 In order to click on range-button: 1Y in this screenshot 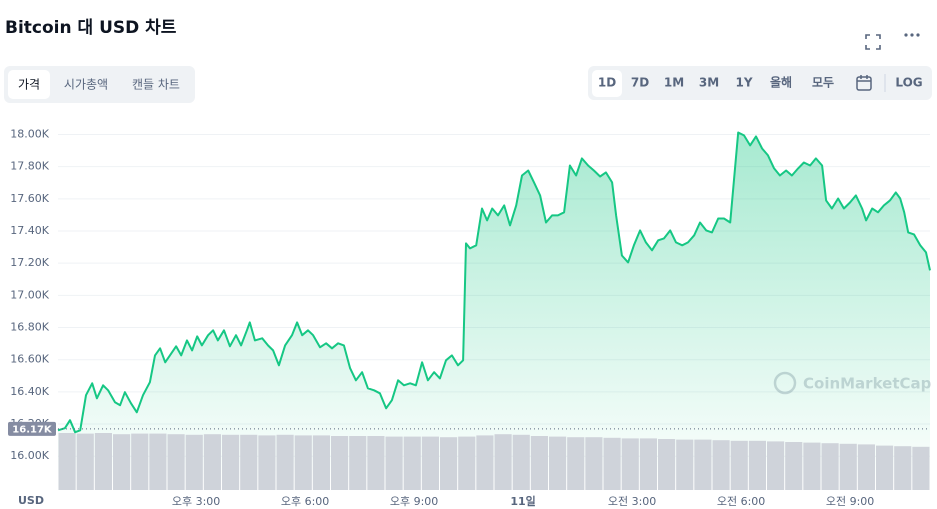, I will do `click(743, 83)`.